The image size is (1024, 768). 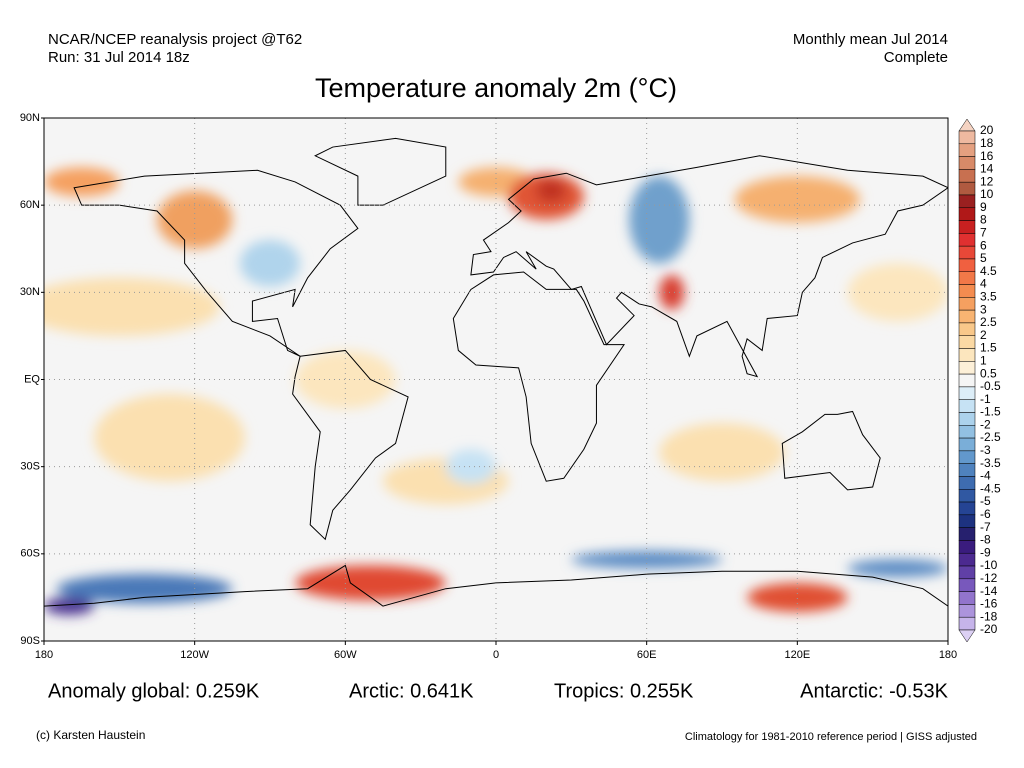 I want to click on colorbar-label: -8, so click(x=985, y=540).